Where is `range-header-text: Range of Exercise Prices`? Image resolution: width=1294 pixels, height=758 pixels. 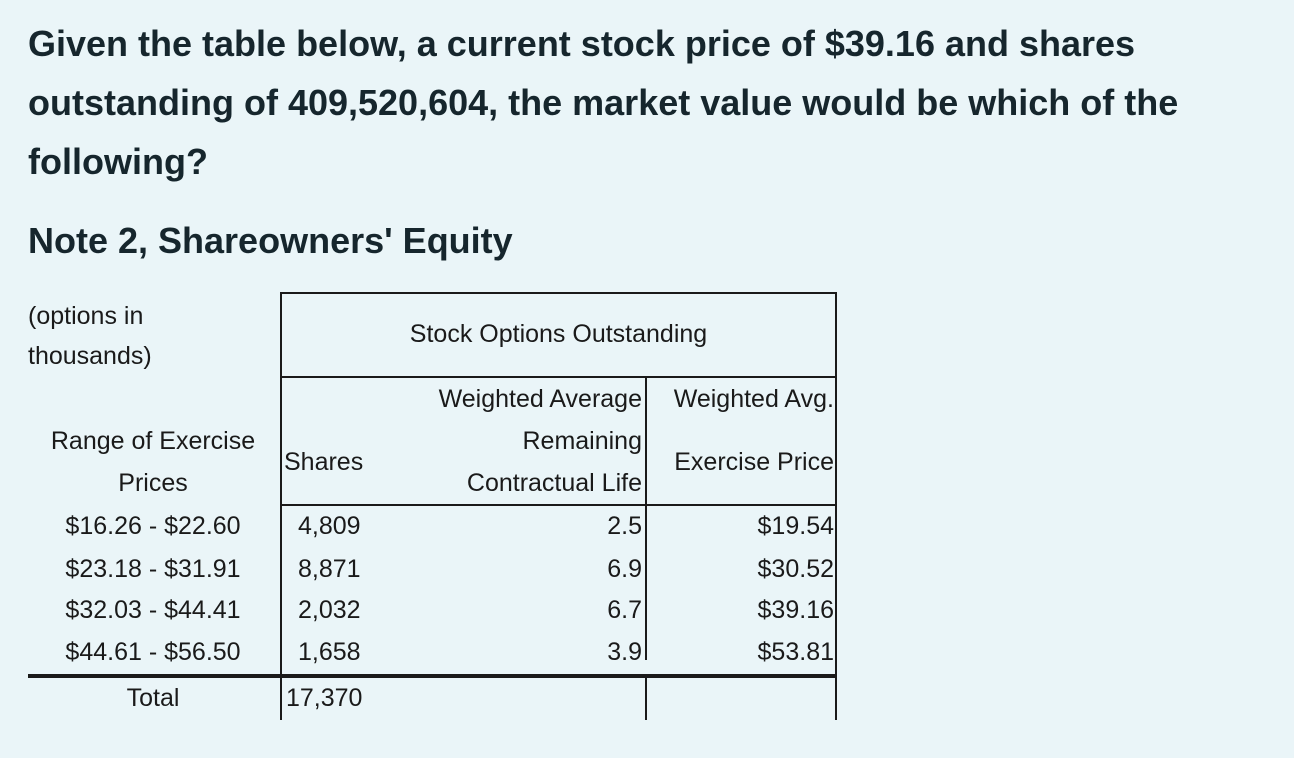 range-header-text: Range of Exercise Prices is located at coordinates (153, 462).